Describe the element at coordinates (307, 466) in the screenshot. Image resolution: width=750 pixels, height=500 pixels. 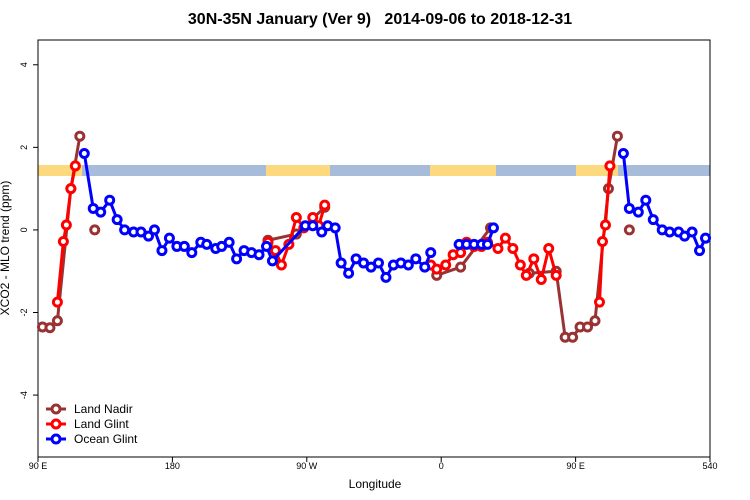
I see `x-tick-label: 90 W` at that location.